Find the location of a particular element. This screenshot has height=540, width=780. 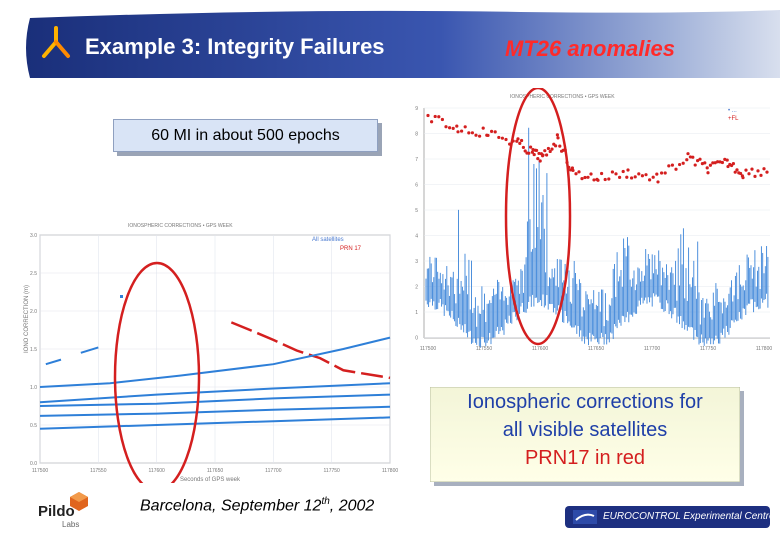

left-chart-y-ticks: 0.0 0.5 1.0 1.5 2.0 2.5 3.0 is located at coordinates (33, 350).